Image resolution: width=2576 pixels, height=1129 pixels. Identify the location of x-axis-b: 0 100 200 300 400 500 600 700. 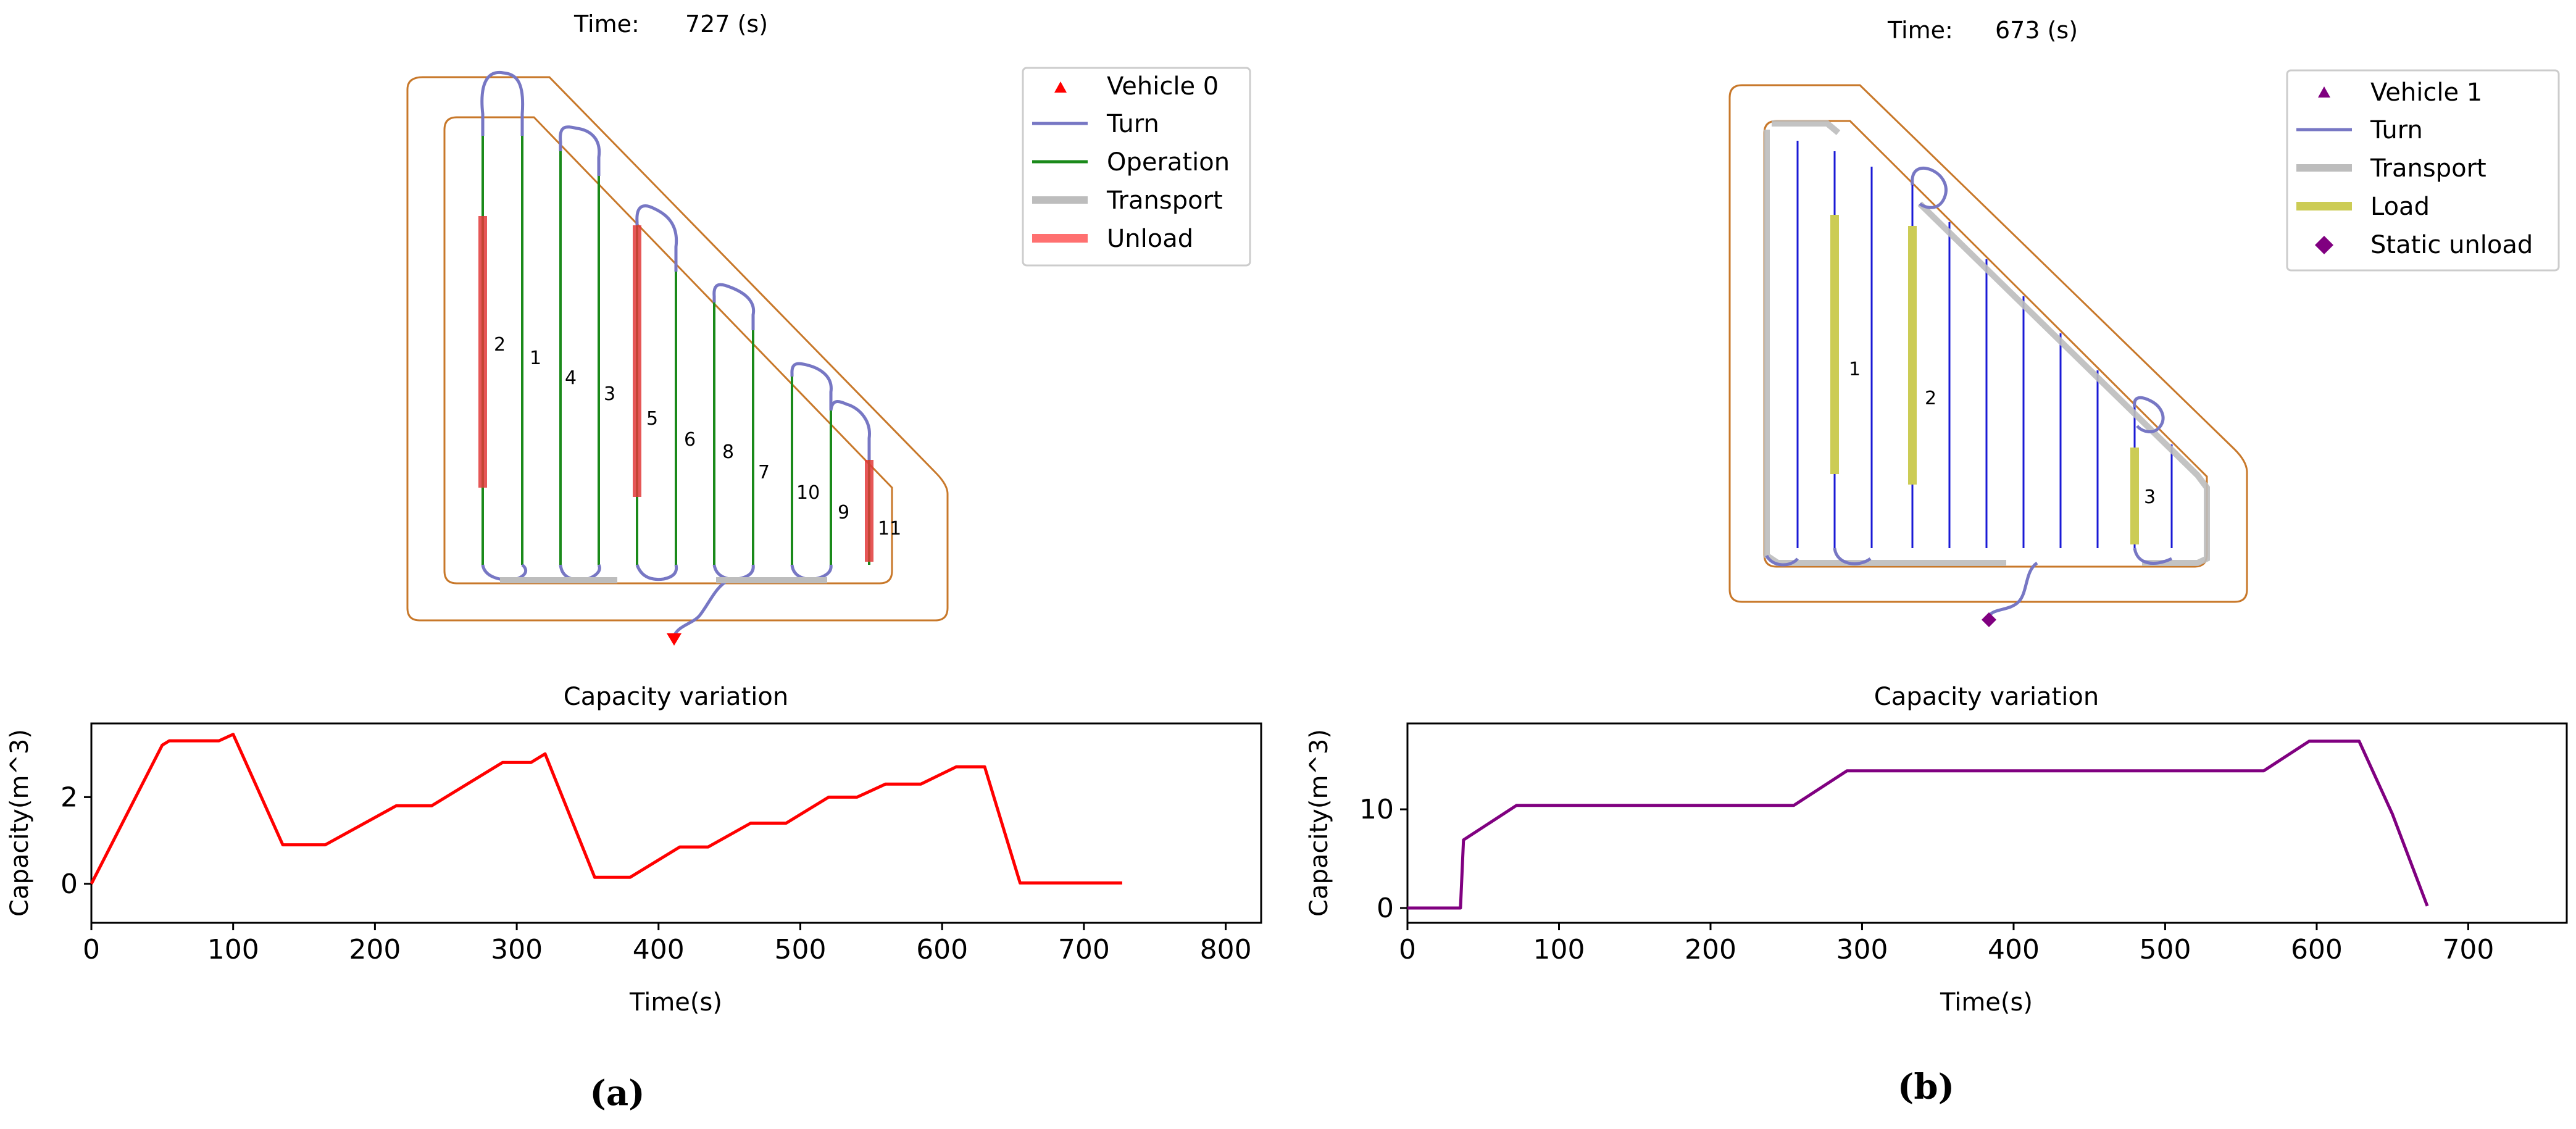
(1946, 944).